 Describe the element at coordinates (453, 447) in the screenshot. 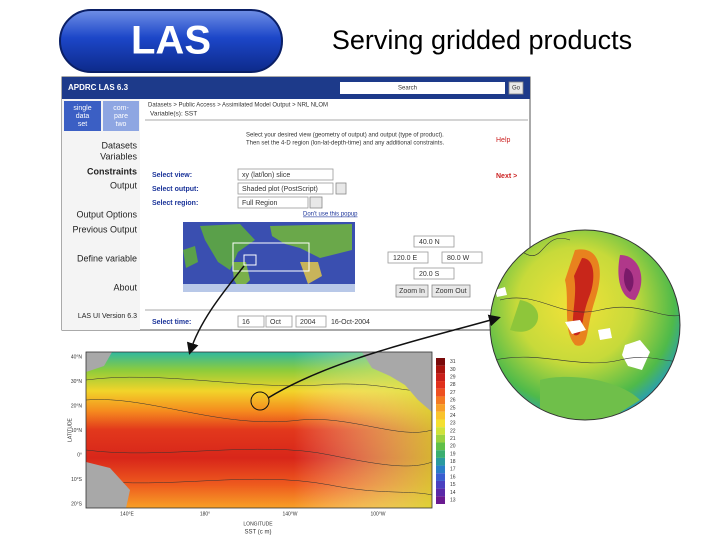

I see `colorbar-label: 20` at that location.